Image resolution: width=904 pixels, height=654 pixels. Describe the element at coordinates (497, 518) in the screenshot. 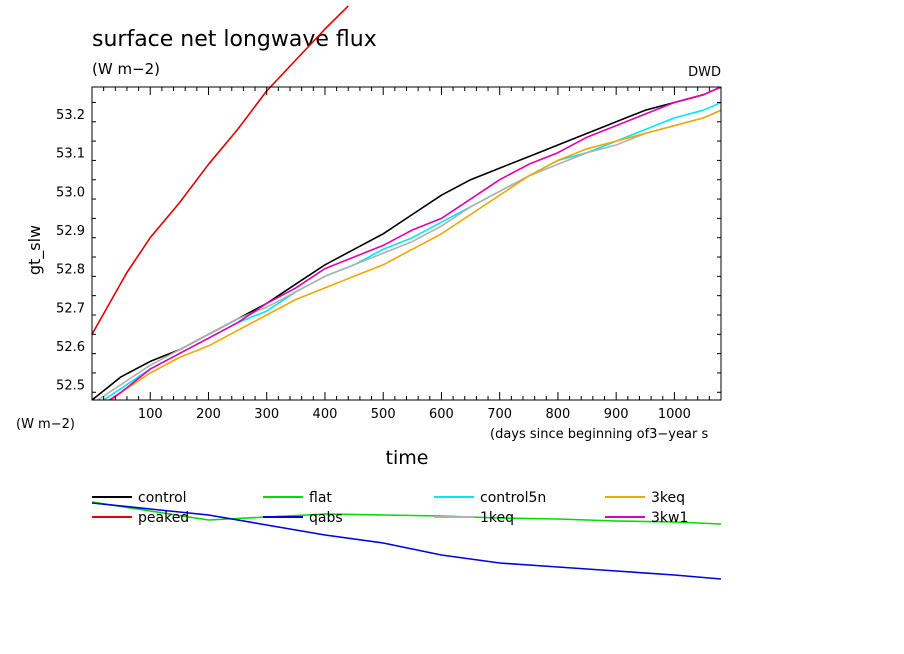

I see `legend-label-1keq: 1keq` at that location.